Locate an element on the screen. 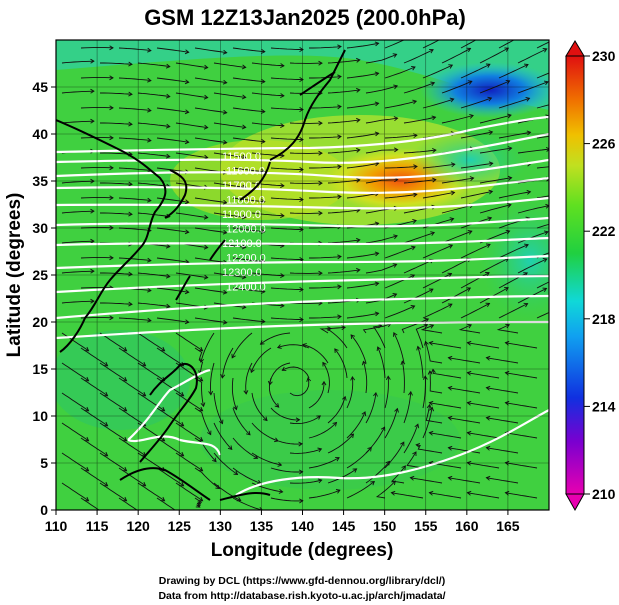 This screenshot has width=619, height=605. x-tick-label: 135 is located at coordinates (262, 526).